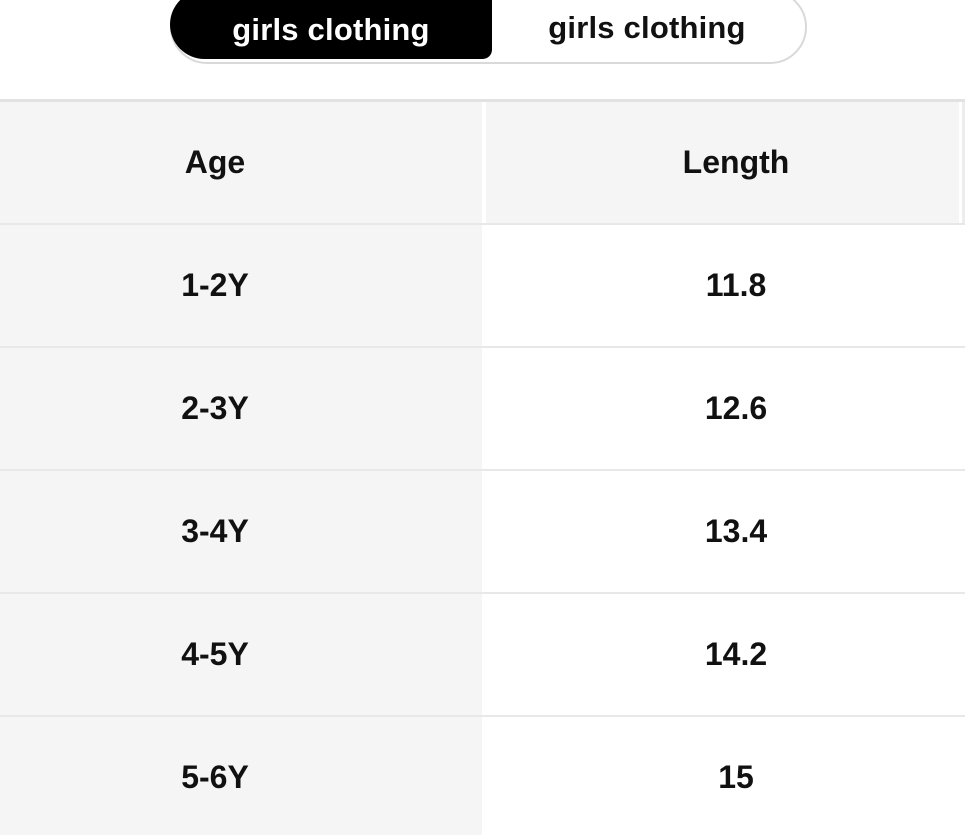 Image resolution: width=965 pixels, height=835 pixels. I want to click on age-cell: 3-4Y, so click(241, 531).